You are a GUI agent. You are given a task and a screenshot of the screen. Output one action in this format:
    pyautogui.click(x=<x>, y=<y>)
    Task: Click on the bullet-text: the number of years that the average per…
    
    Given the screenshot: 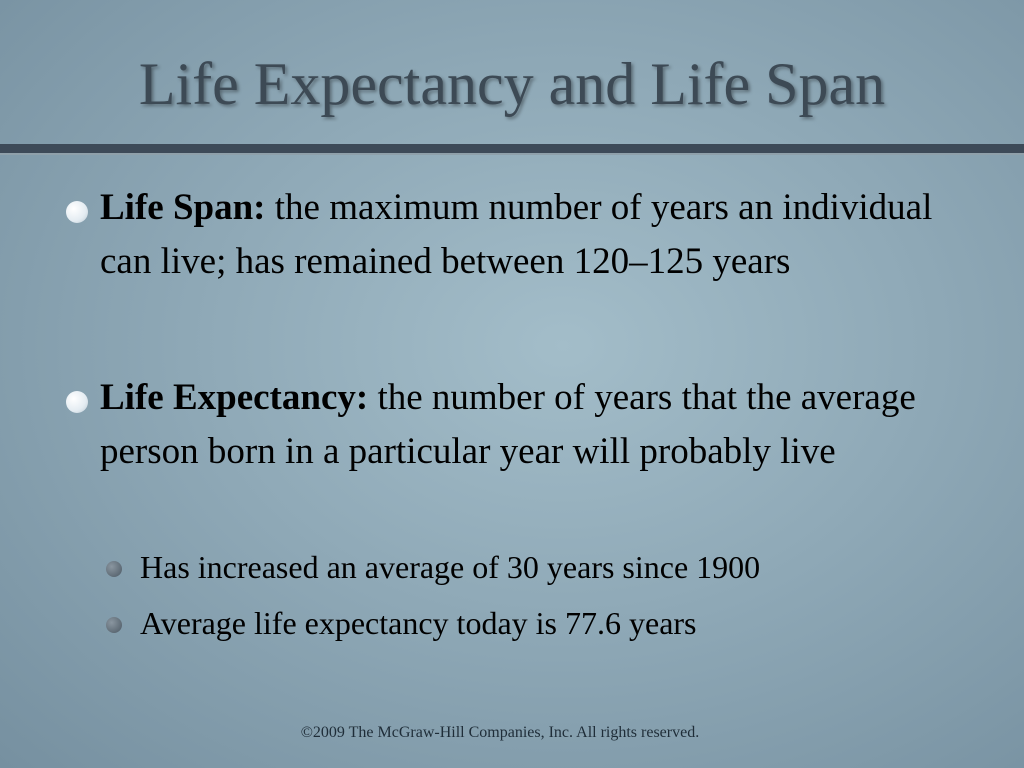 What is the action you would take?
    pyautogui.click(x=508, y=424)
    